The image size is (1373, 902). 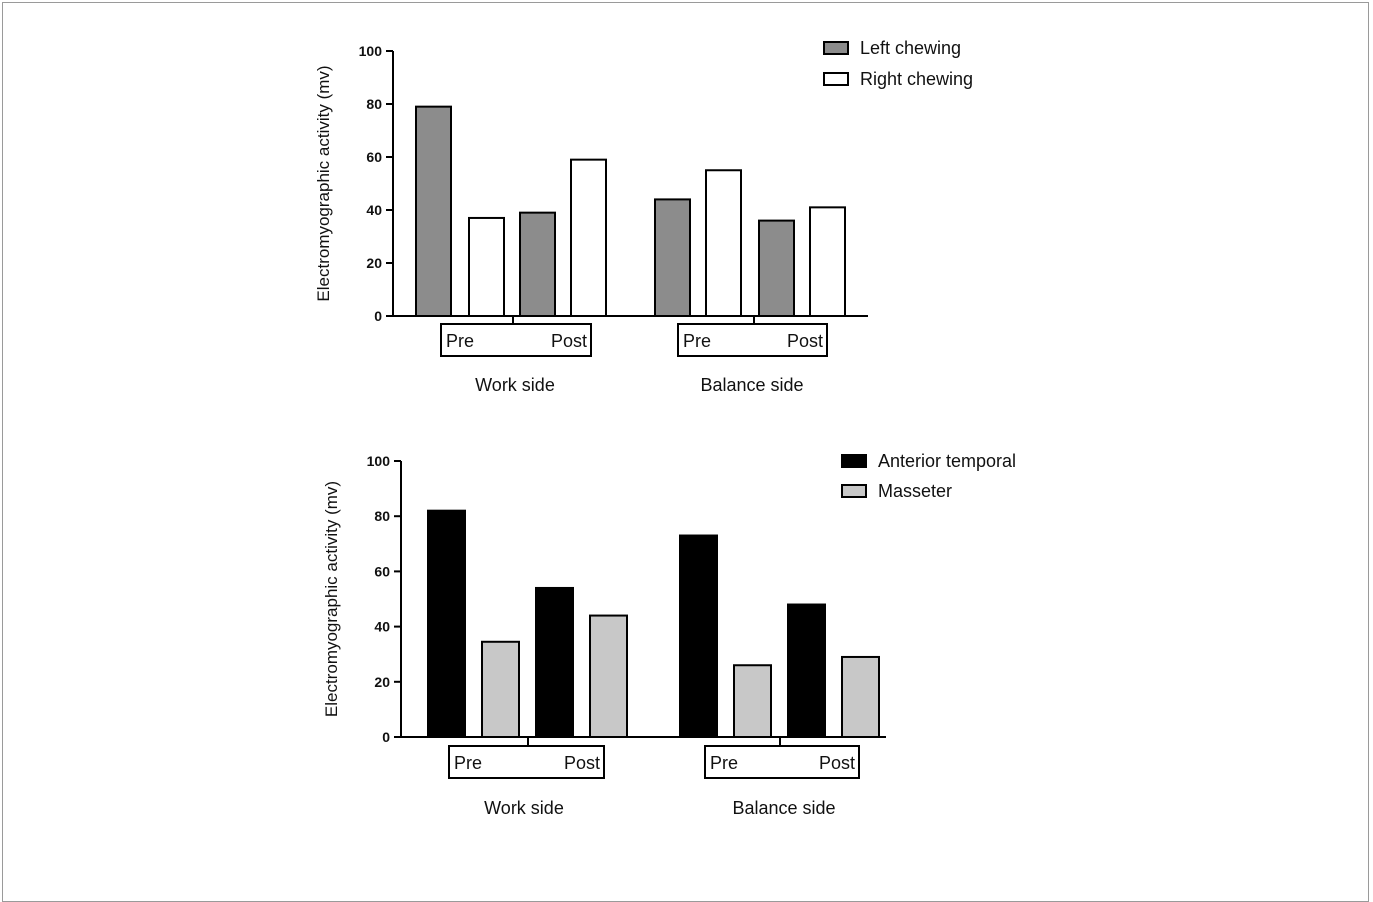 What do you see at coordinates (916, 79) in the screenshot?
I see `legend-label: Right chewing` at bounding box center [916, 79].